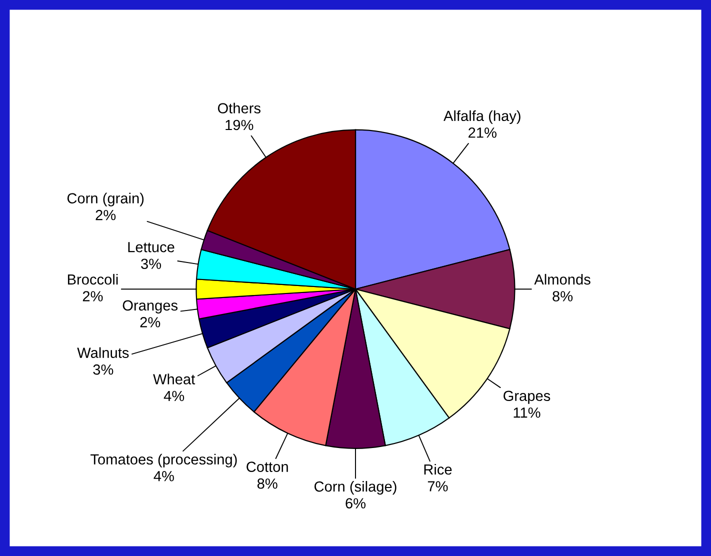  Describe the element at coordinates (267, 467) in the screenshot. I see `slice-label: Cotton` at that location.